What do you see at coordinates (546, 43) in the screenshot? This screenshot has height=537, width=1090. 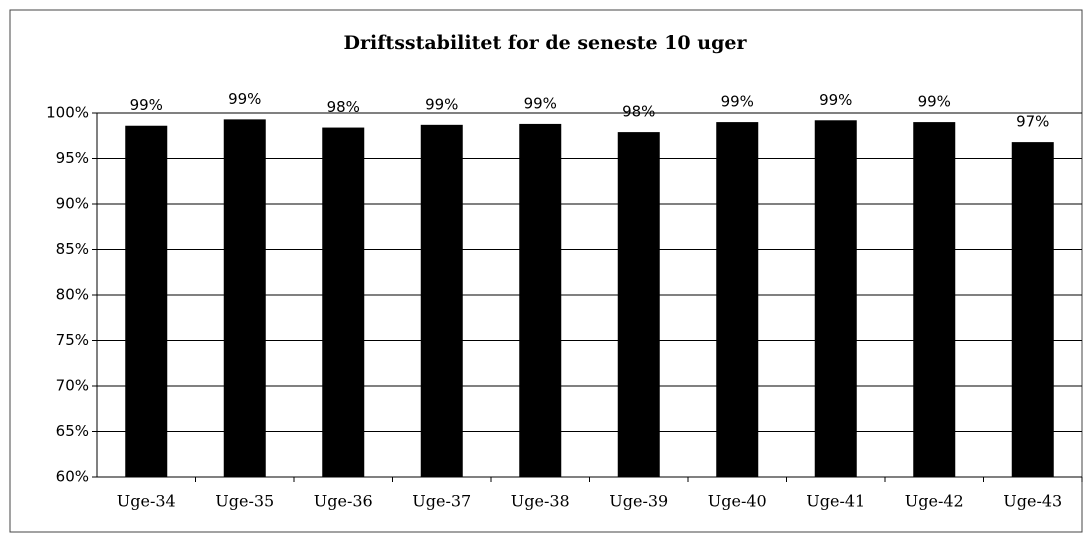 I see `chart-title: Driftsstabilitet for de seneste 10 uger` at bounding box center [546, 43].